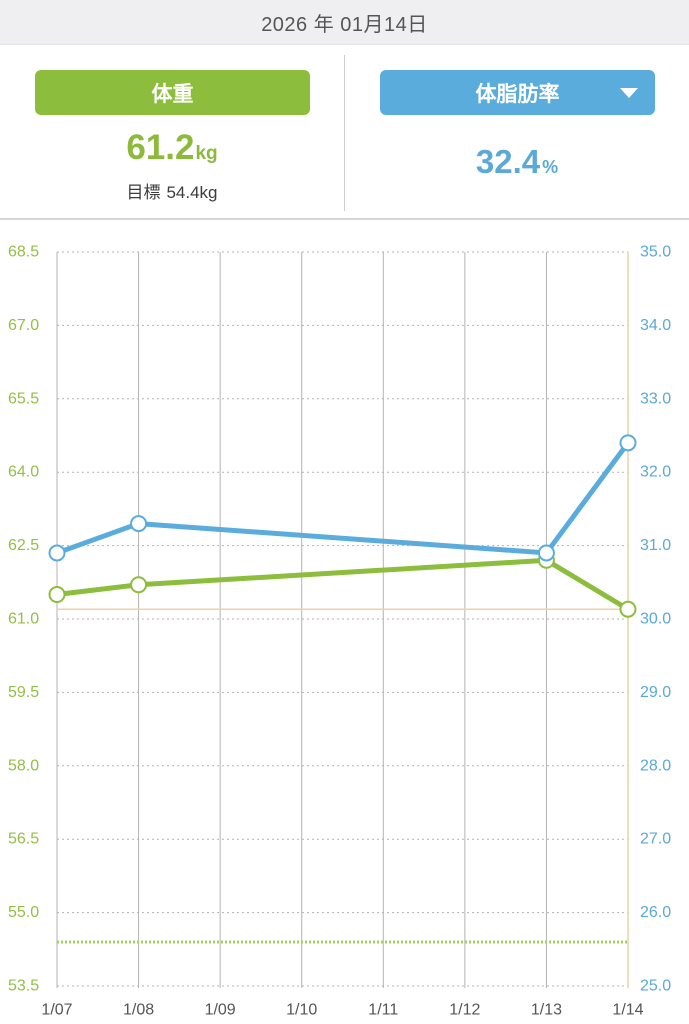 This screenshot has width=689, height=1024. I want to click on right-axis-tick-label: 25.0, so click(655, 986).